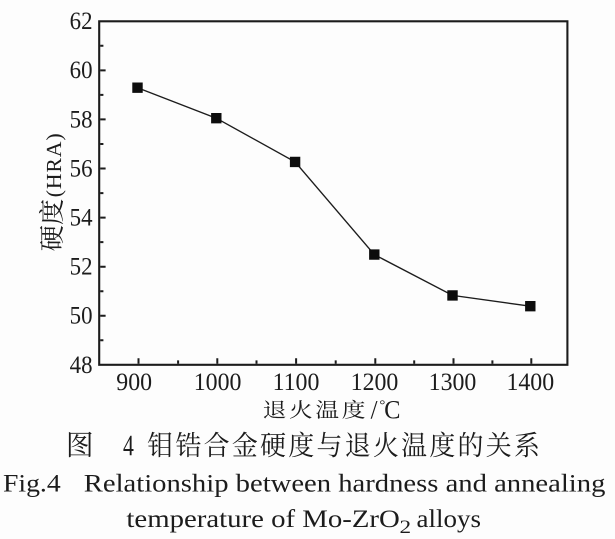 The height and width of the screenshot is (539, 615). Describe the element at coordinates (405, 526) in the screenshot. I see `svg-text: 2` at that location.